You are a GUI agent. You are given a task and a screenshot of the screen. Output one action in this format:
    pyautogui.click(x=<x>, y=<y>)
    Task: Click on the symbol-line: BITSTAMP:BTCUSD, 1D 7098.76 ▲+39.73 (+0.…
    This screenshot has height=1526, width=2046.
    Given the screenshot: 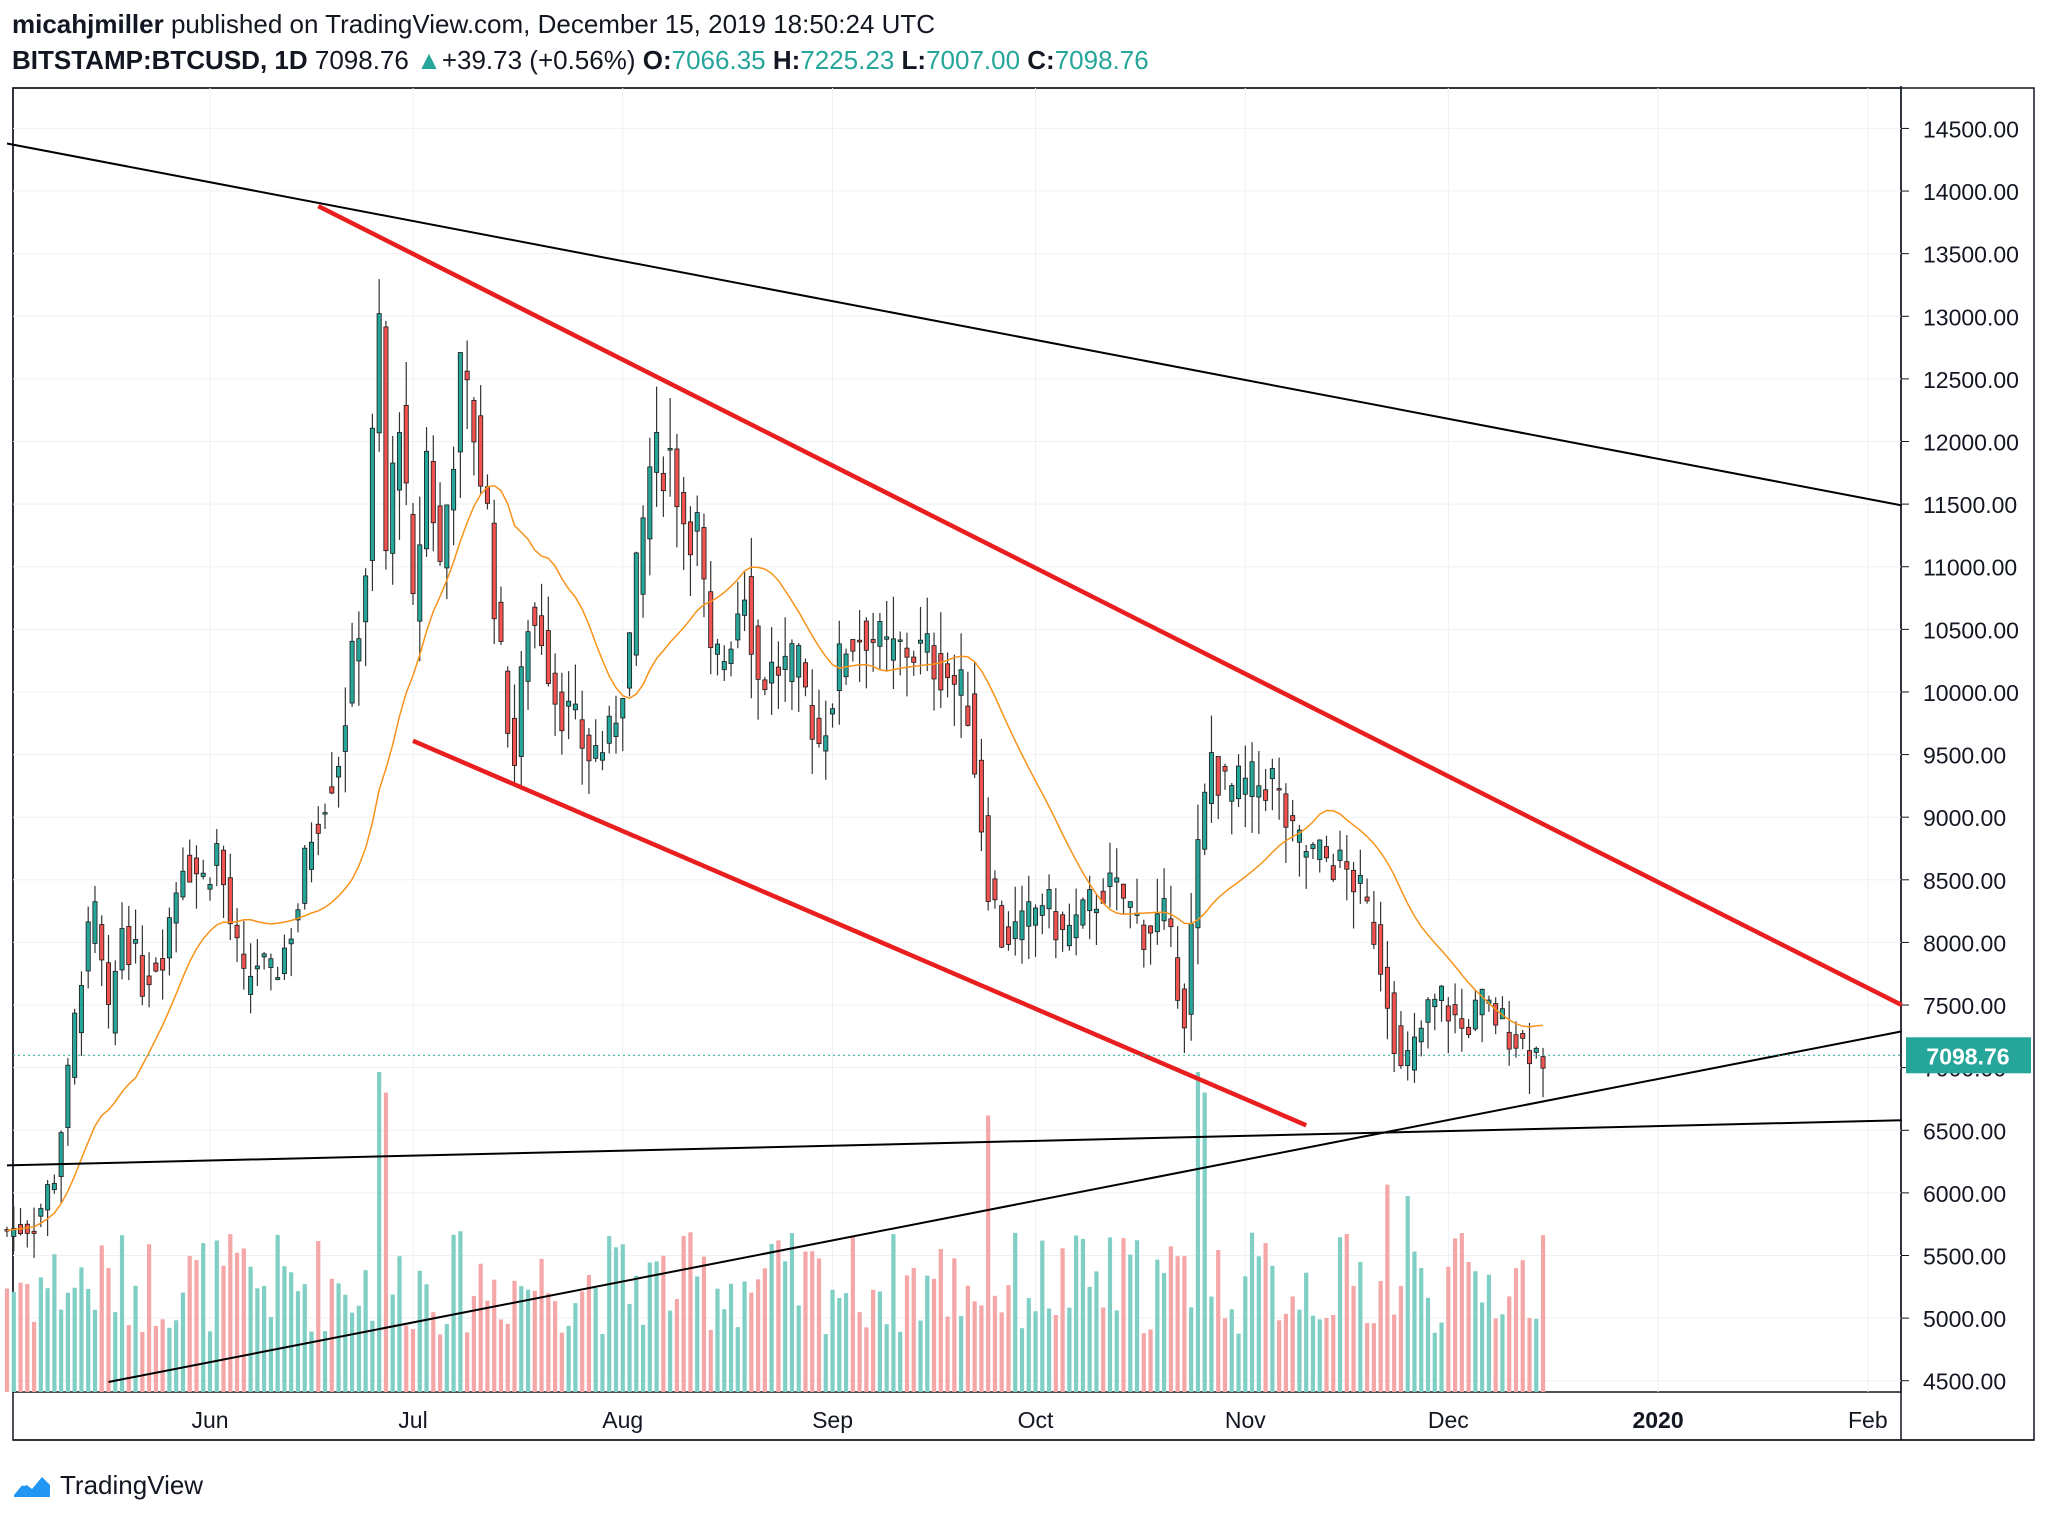 What is the action you would take?
    pyautogui.click(x=580, y=60)
    